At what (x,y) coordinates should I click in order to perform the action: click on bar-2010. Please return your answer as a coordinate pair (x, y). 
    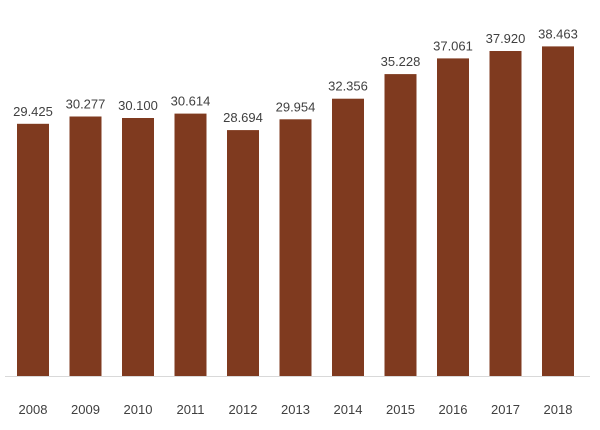
    Looking at the image, I should click on (138, 247).